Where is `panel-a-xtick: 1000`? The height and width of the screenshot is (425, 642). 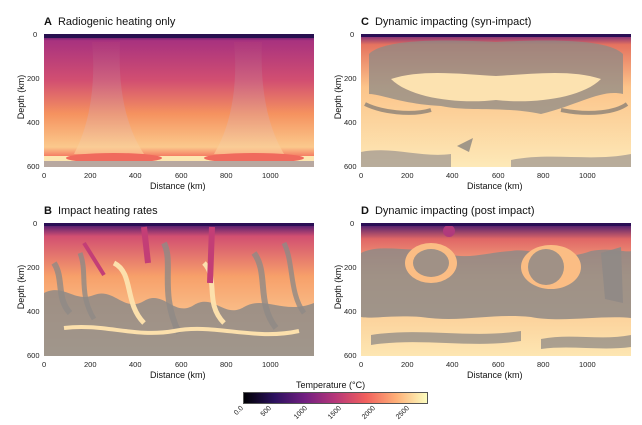
panel-a-xtick: 1000 is located at coordinates (270, 175).